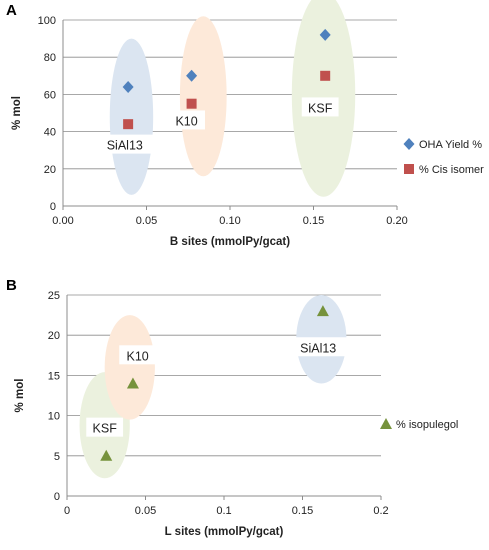  Describe the element at coordinates (229, 221) in the screenshot. I see `x-tick-label: 0.10` at that location.